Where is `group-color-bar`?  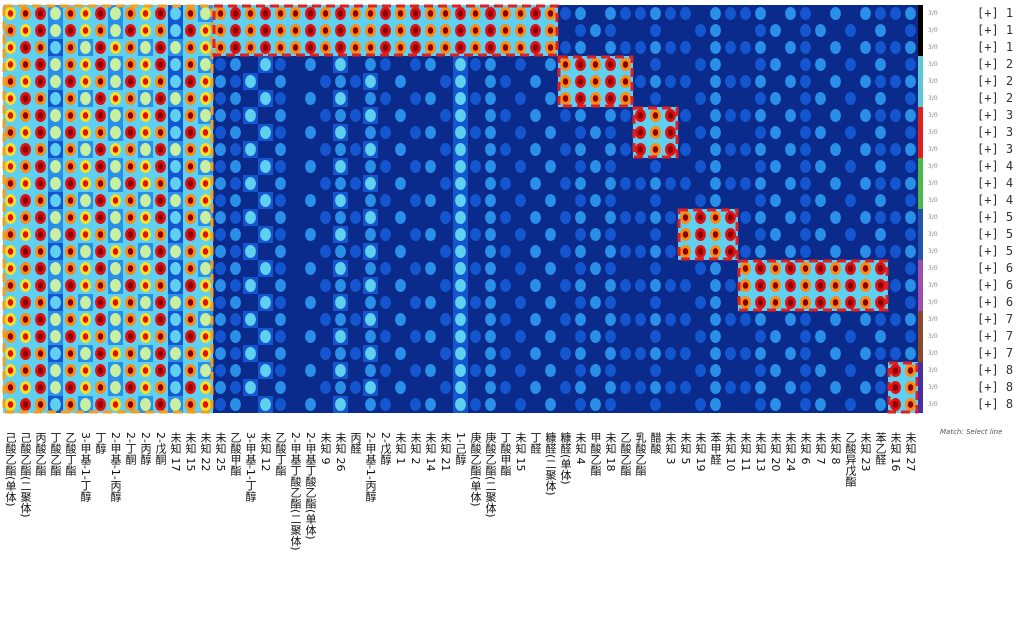
group-color-bar is located at coordinates (920, 183).